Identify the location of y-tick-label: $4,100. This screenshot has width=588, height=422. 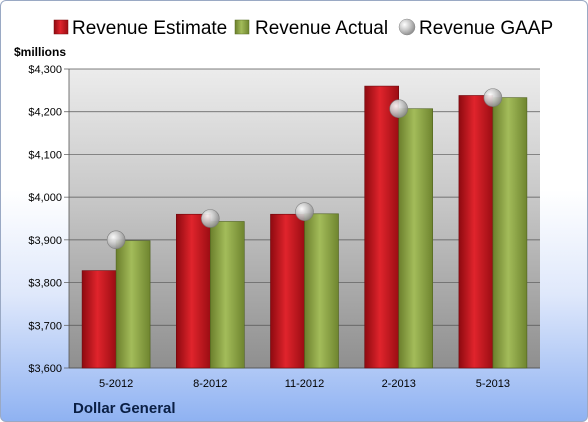
(45, 155).